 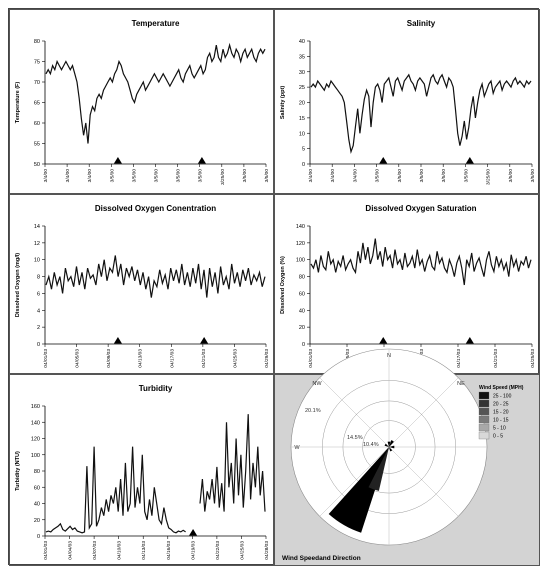 What do you see at coordinates (78, 358) in the screenshot?
I see `x-tick-label: 04/05/03` at bounding box center [78, 358].